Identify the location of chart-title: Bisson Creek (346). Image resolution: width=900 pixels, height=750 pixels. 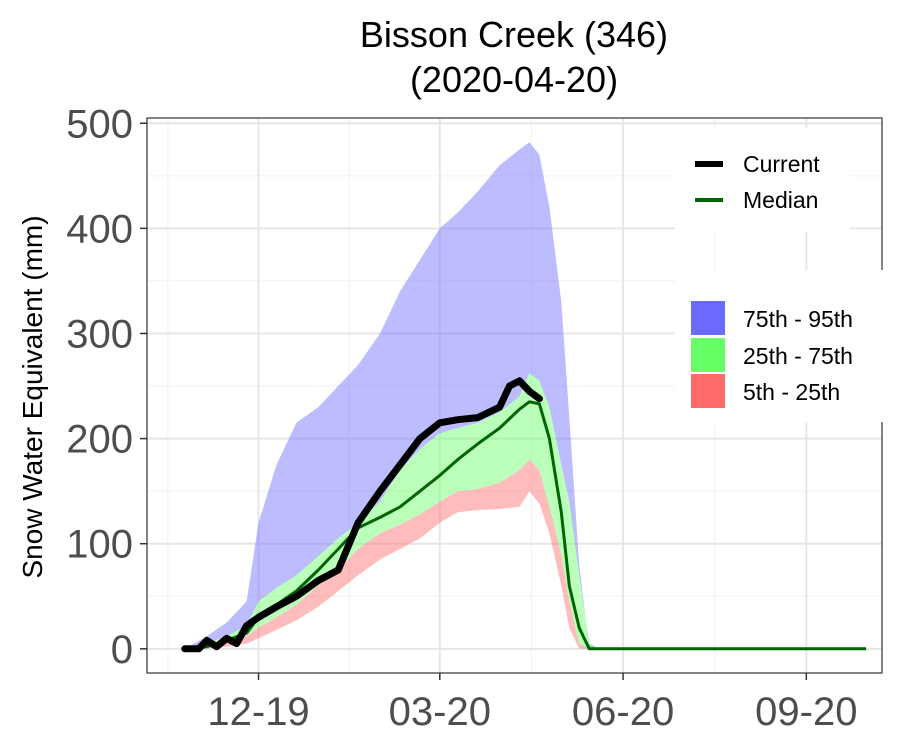
(514, 34).